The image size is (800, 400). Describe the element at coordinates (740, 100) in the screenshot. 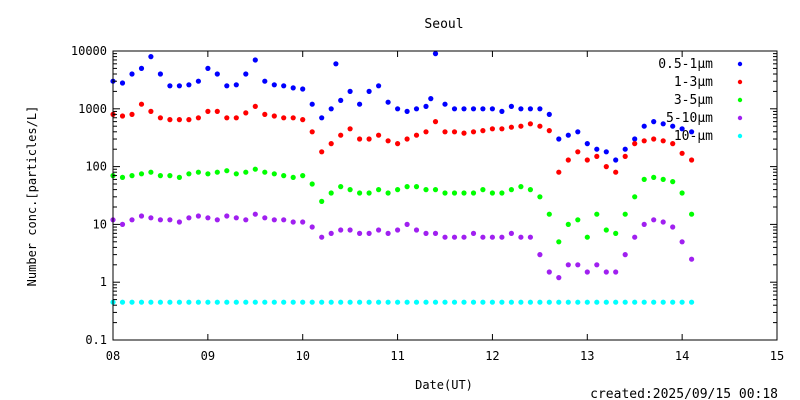

I see `legend-marker` at that location.